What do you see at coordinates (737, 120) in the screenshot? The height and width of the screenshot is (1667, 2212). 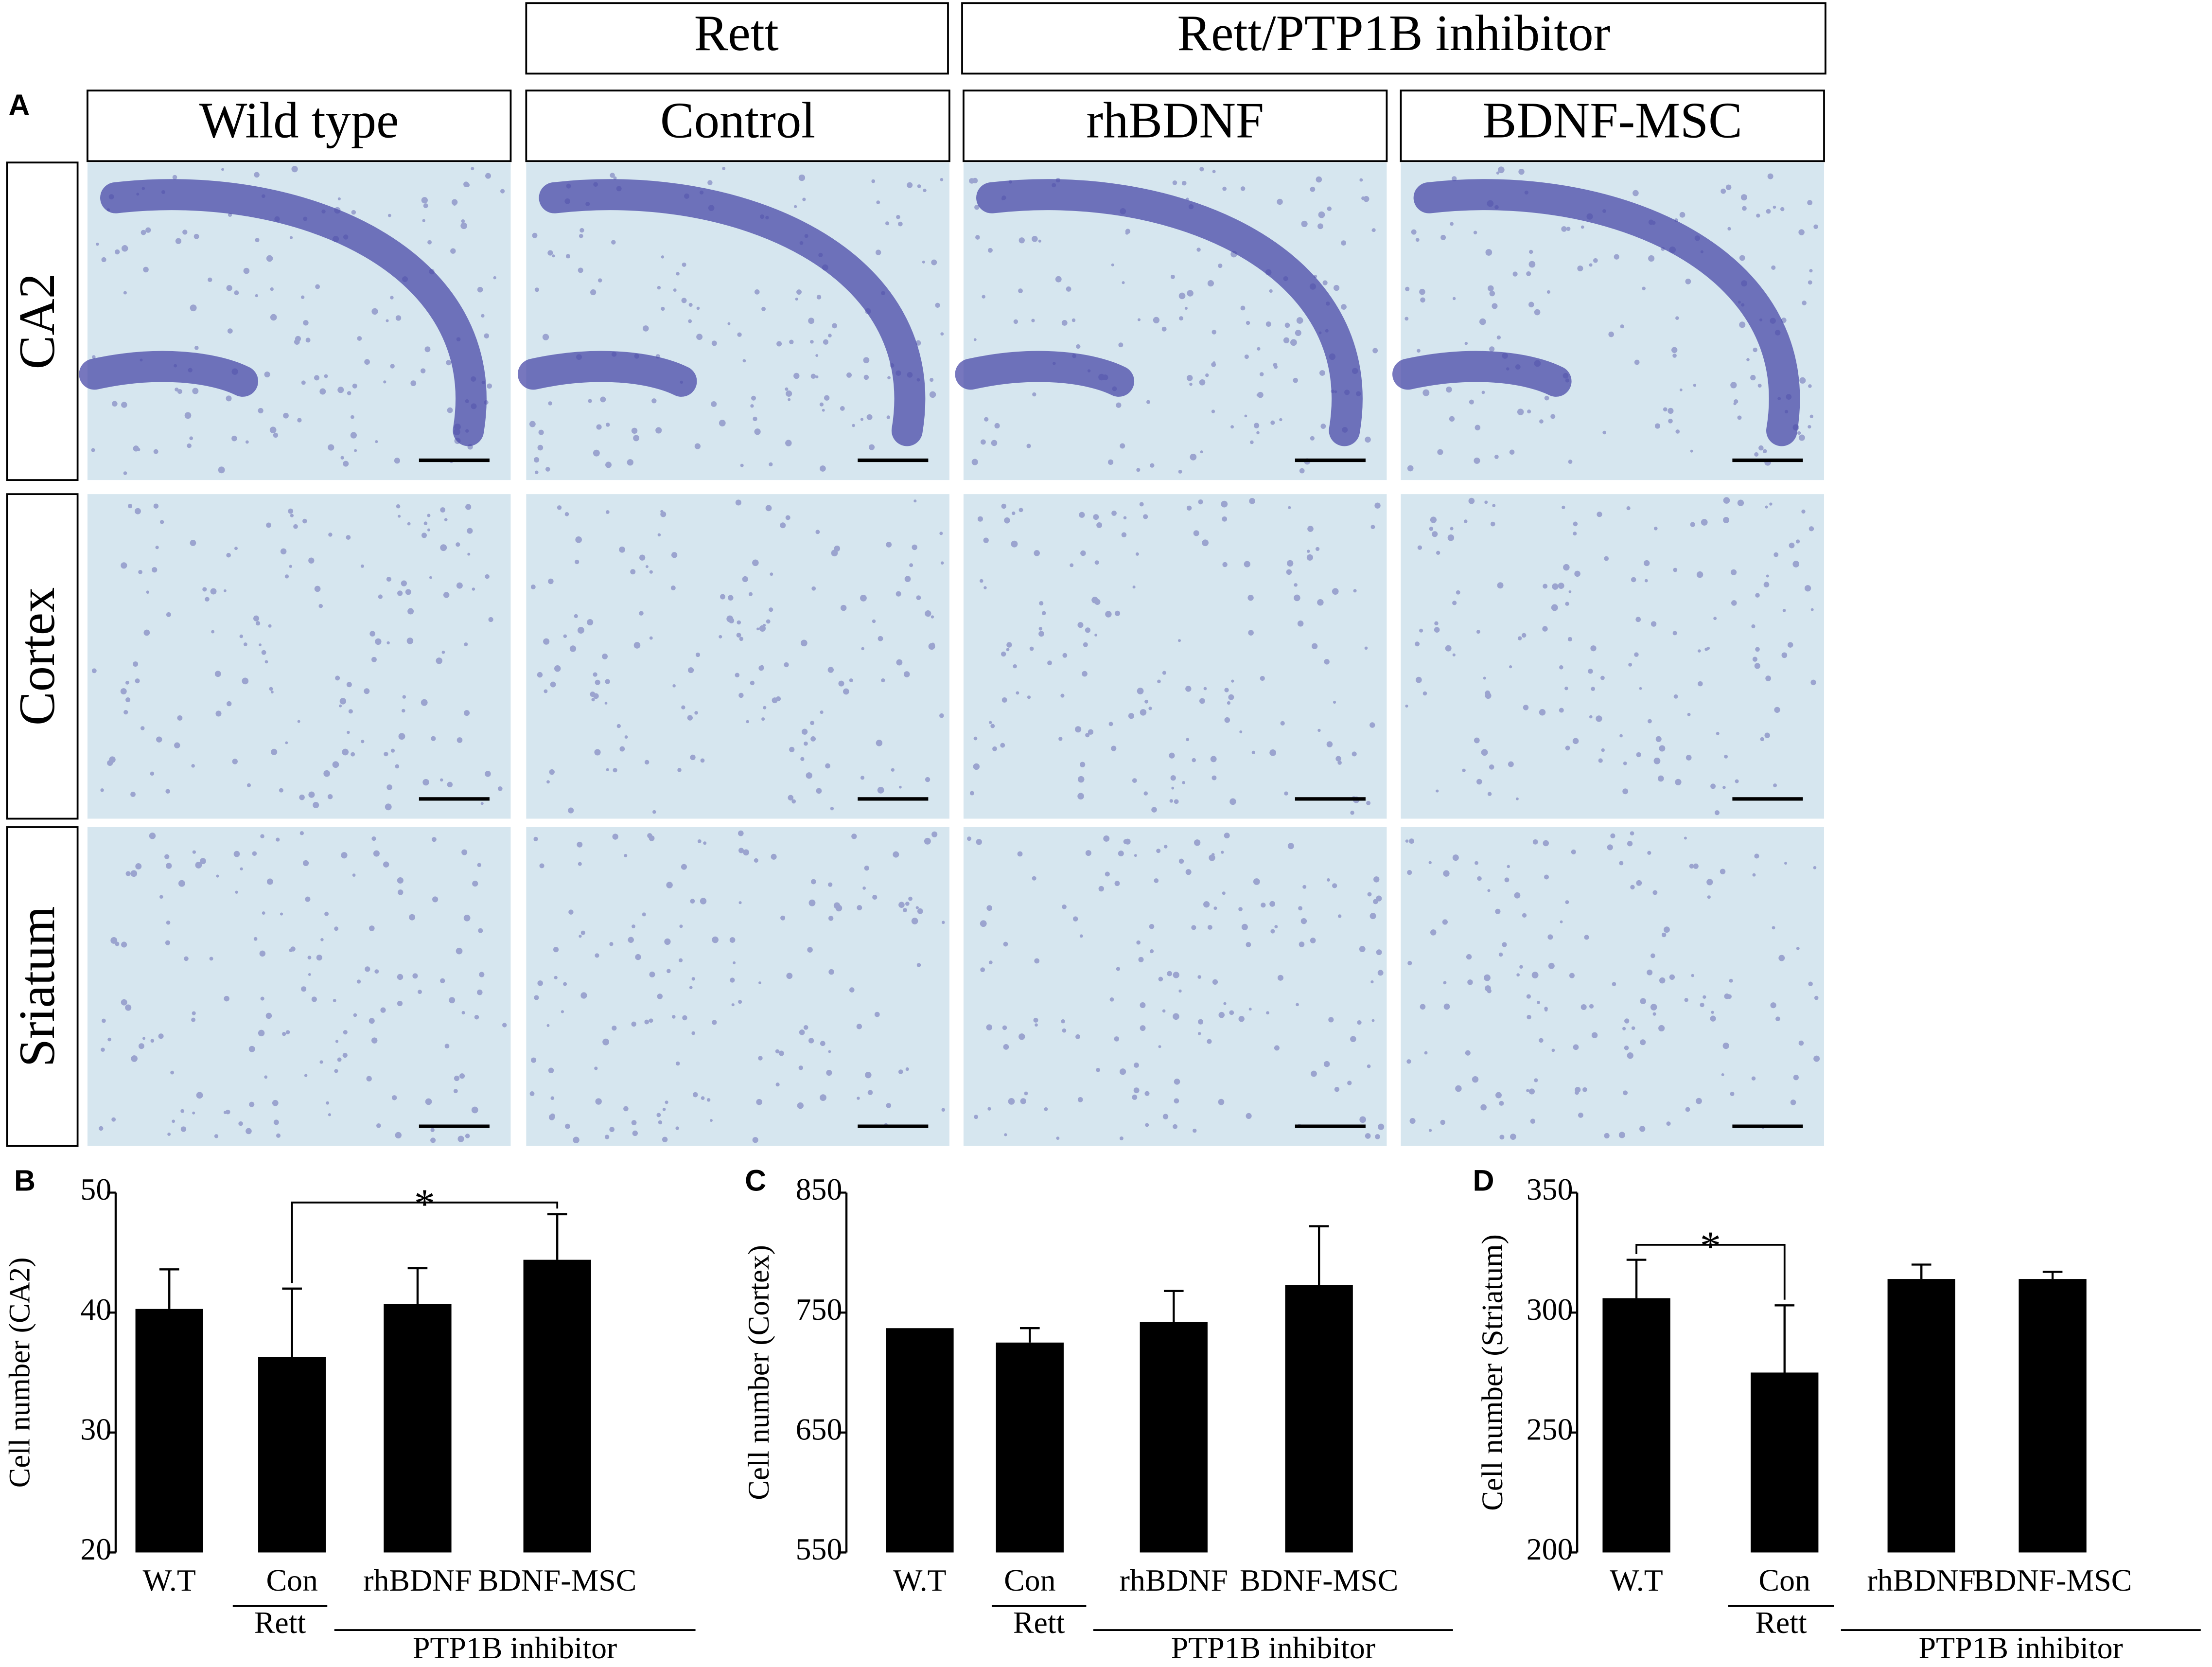 I see `column-label: Control` at bounding box center [737, 120].